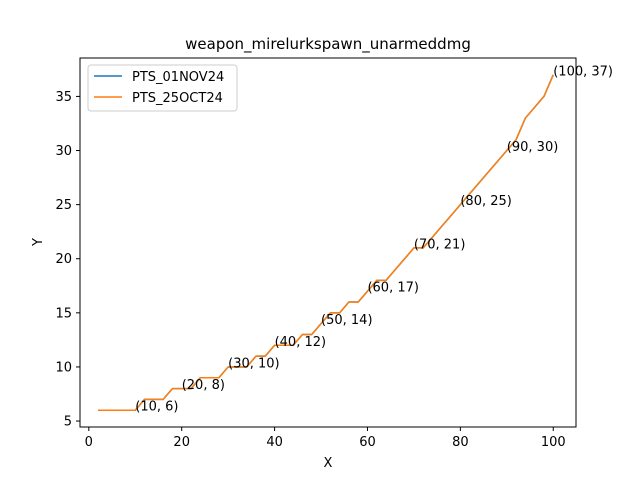 This screenshot has width=640, height=480. I want to click on x-tick-label: 40, so click(274, 442).